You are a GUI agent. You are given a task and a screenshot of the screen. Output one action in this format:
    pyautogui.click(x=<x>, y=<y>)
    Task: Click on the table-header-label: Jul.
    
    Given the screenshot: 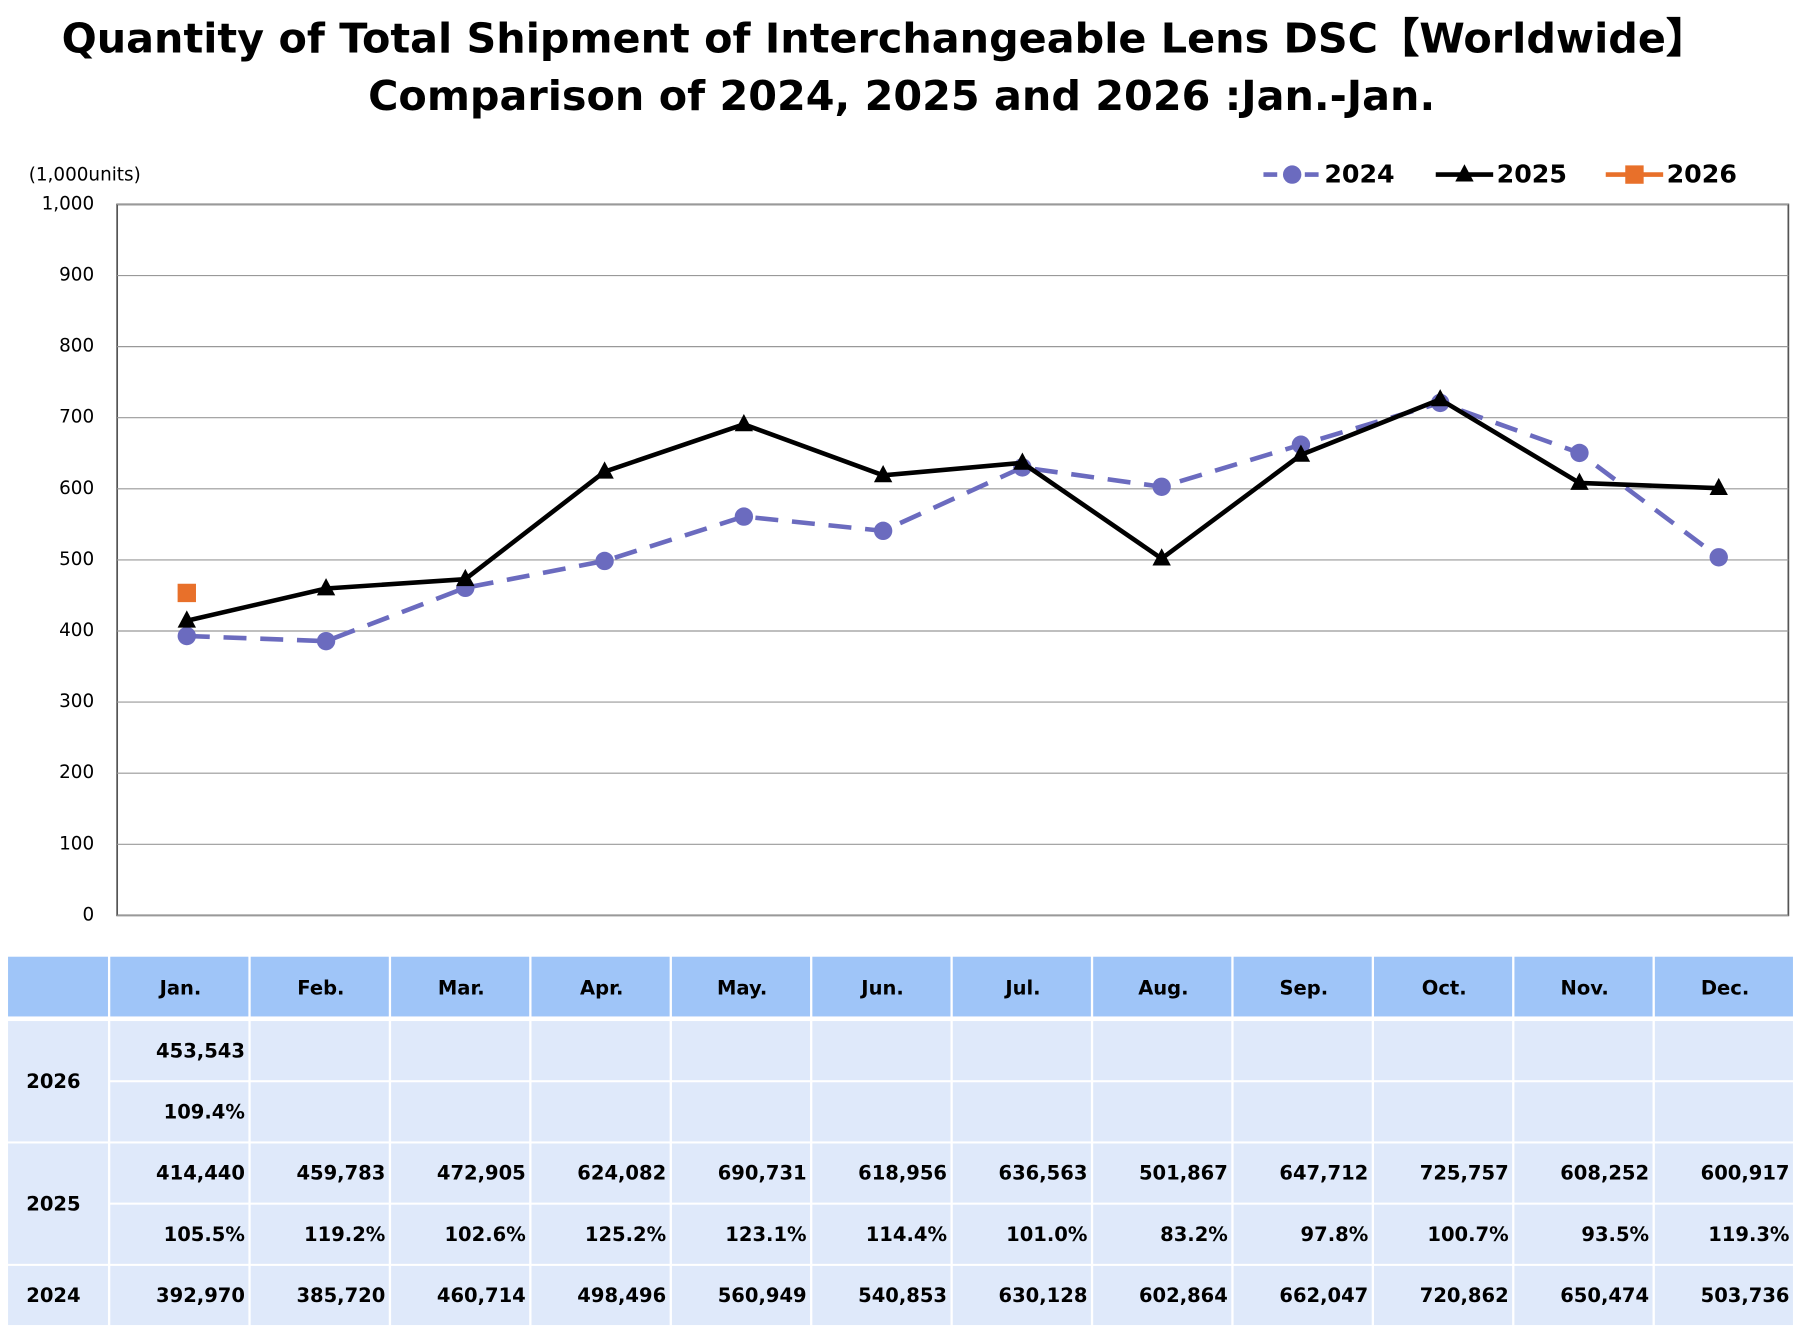 What is the action you would take?
    pyautogui.click(x=1021, y=987)
    